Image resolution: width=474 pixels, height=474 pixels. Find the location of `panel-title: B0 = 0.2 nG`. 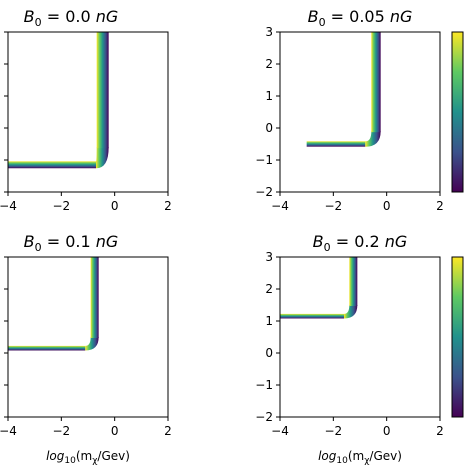

panel-title: B0 = 0.2 nG is located at coordinates (360, 243).